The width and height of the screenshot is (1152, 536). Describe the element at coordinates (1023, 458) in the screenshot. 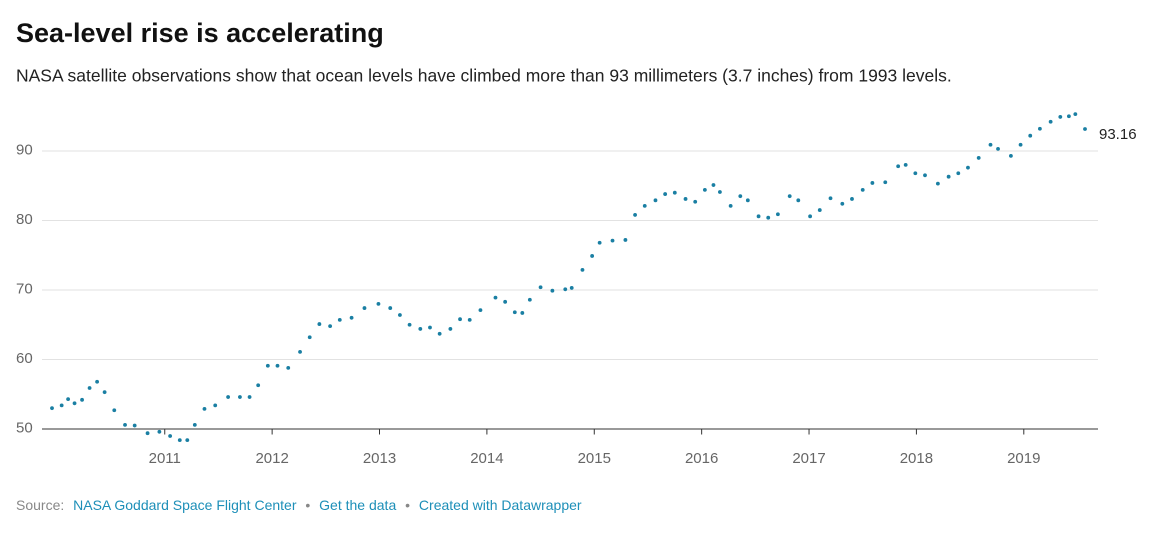

I see `x-tick-label: 2019` at that location.